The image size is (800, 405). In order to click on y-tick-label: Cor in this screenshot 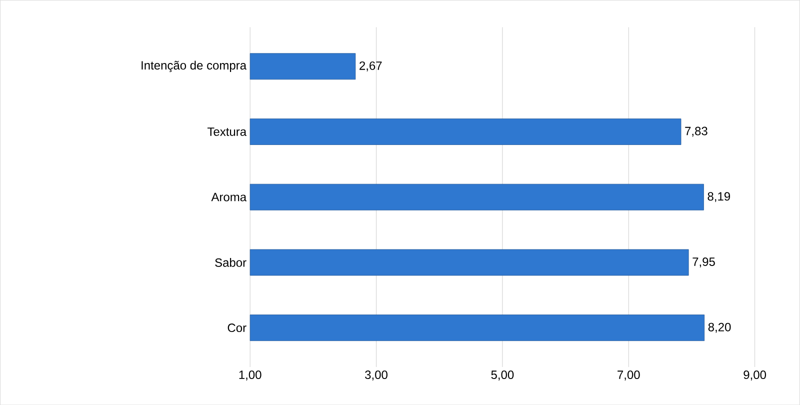, I will do `click(237, 327)`.